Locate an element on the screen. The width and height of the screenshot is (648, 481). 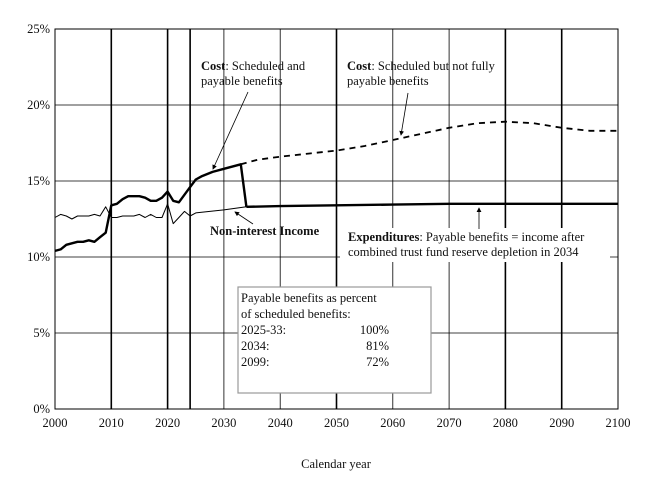
ann-rest: : Scheduled but not fully is located at coordinates (433, 66).